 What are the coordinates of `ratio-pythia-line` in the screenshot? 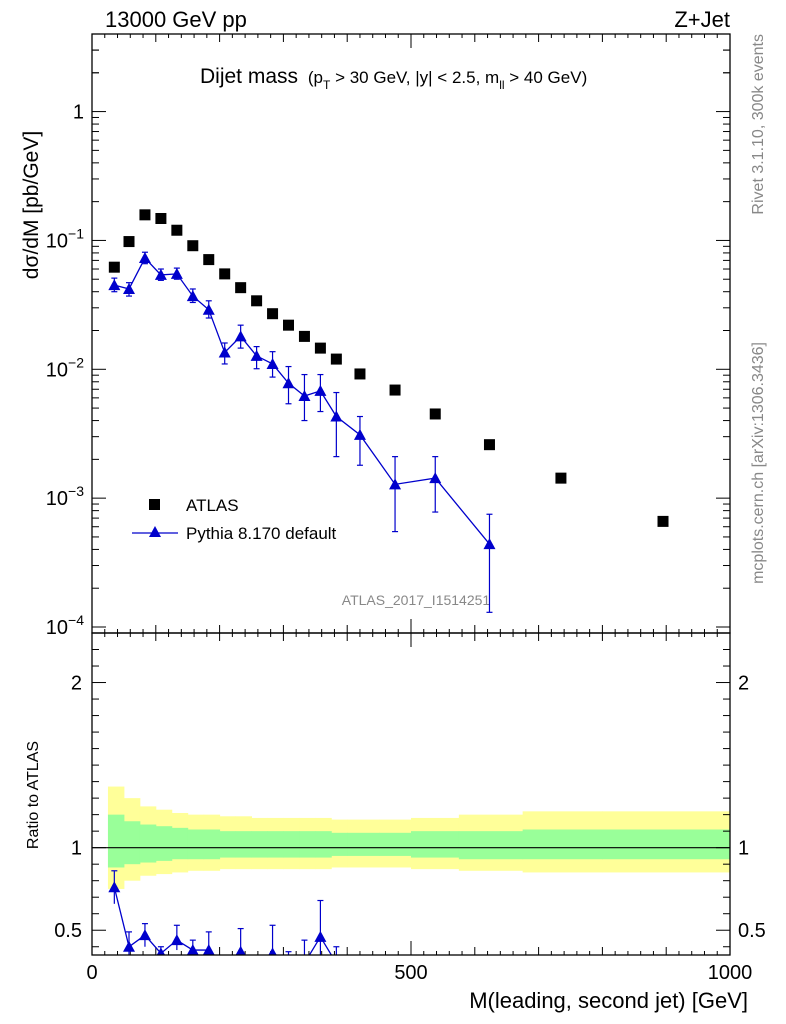 It's located at (223, 921).